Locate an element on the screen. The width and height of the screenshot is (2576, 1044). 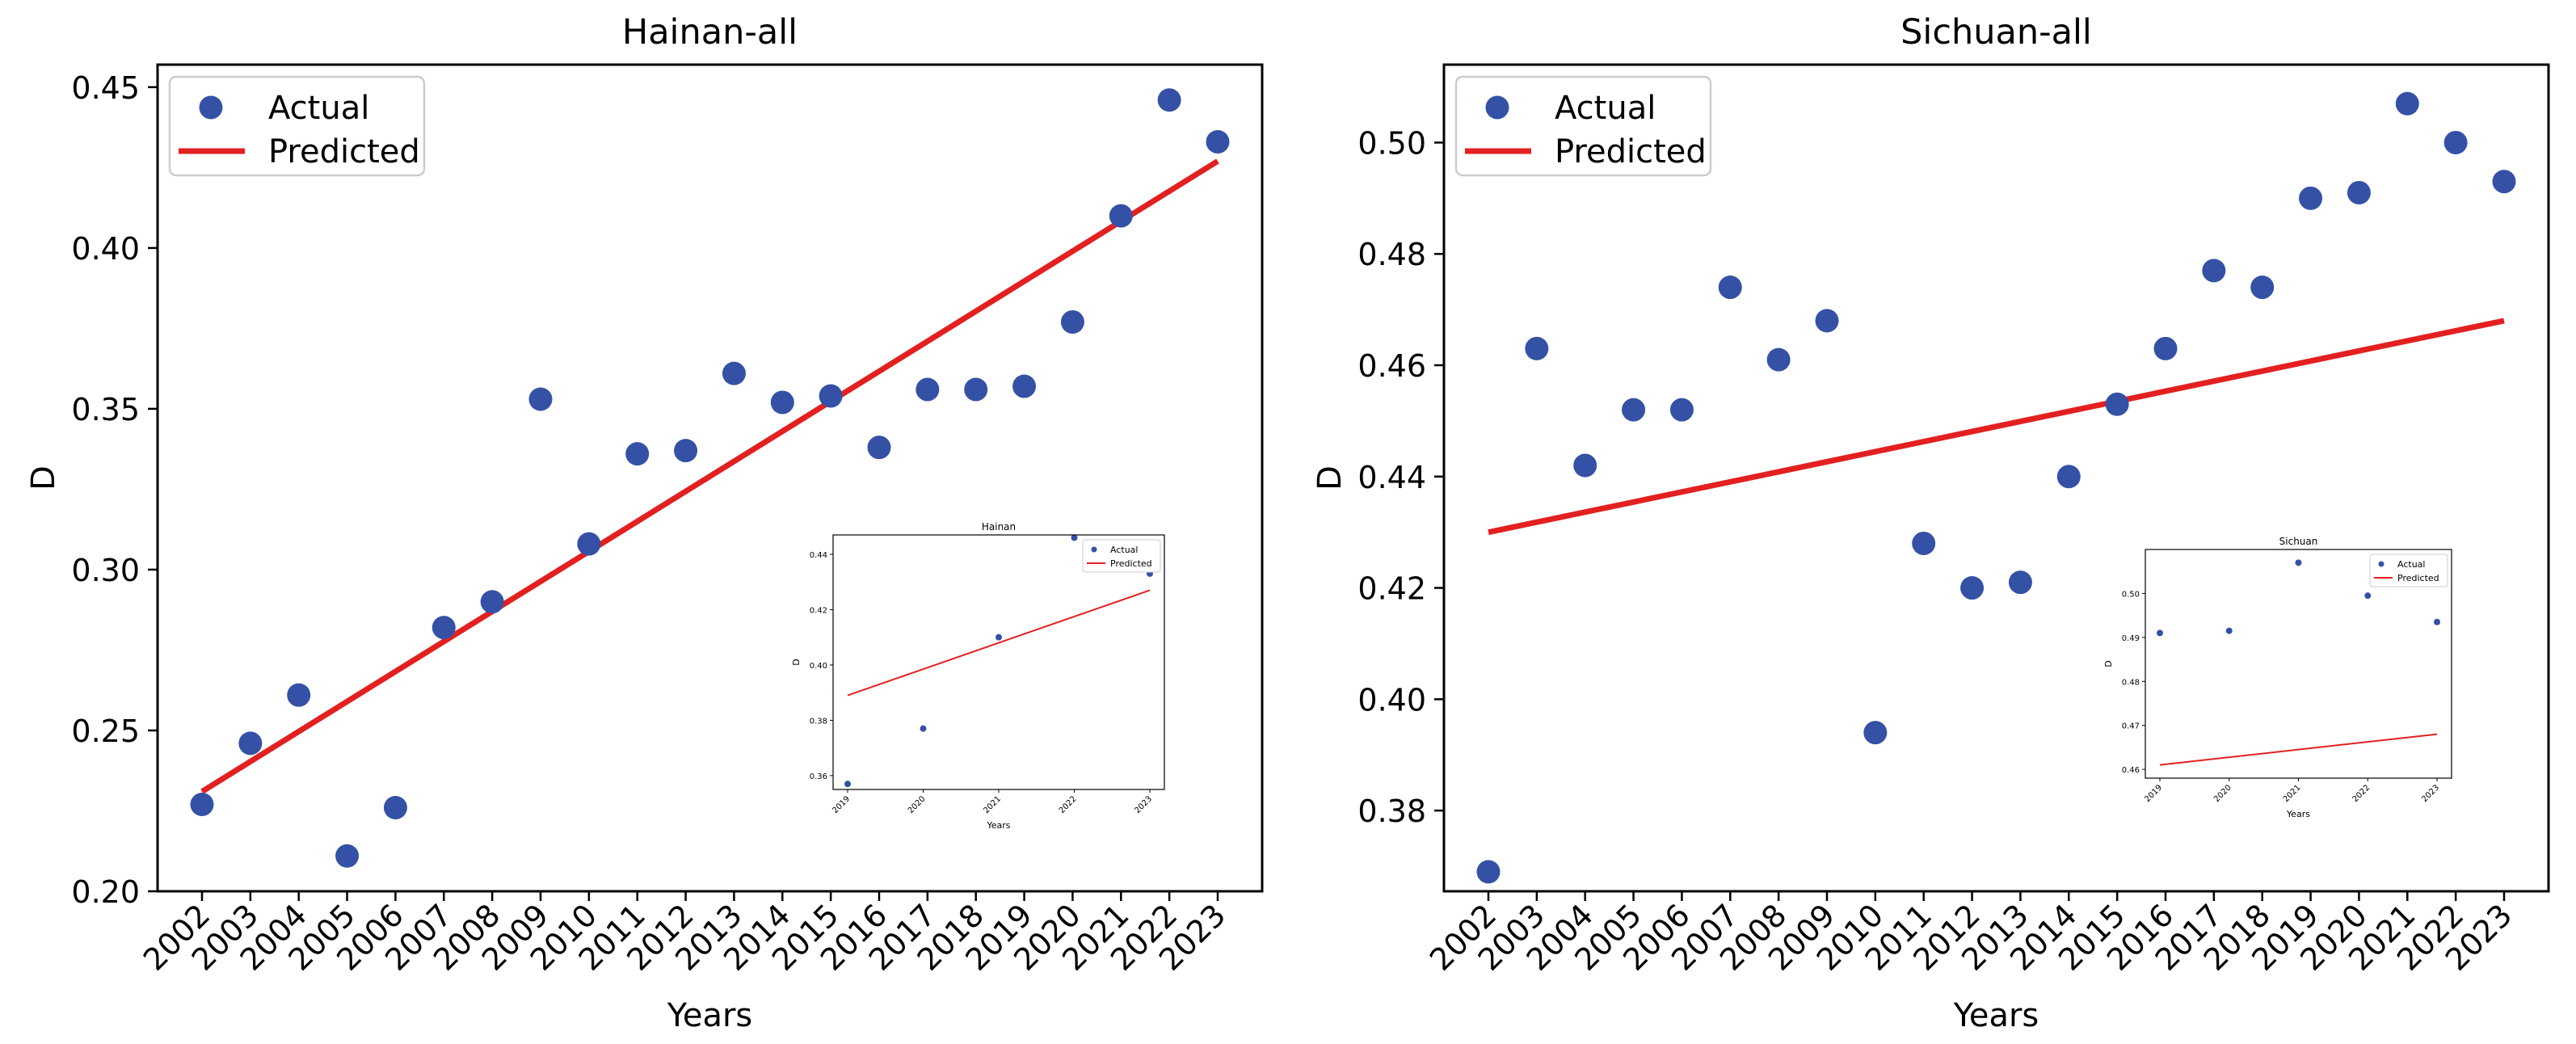
y-tick-label: 0.50 is located at coordinates (1391, 143).